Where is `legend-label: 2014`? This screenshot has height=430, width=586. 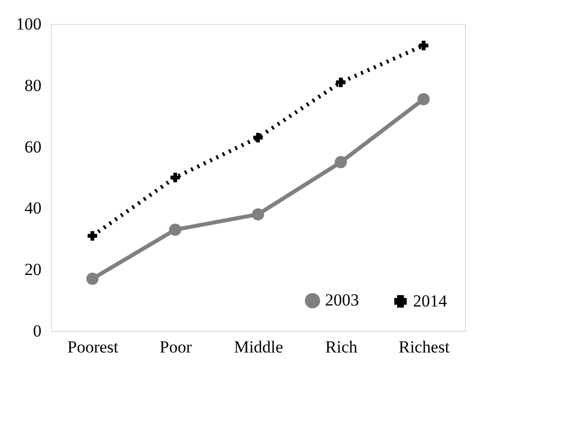 legend-label: 2014 is located at coordinates (430, 300).